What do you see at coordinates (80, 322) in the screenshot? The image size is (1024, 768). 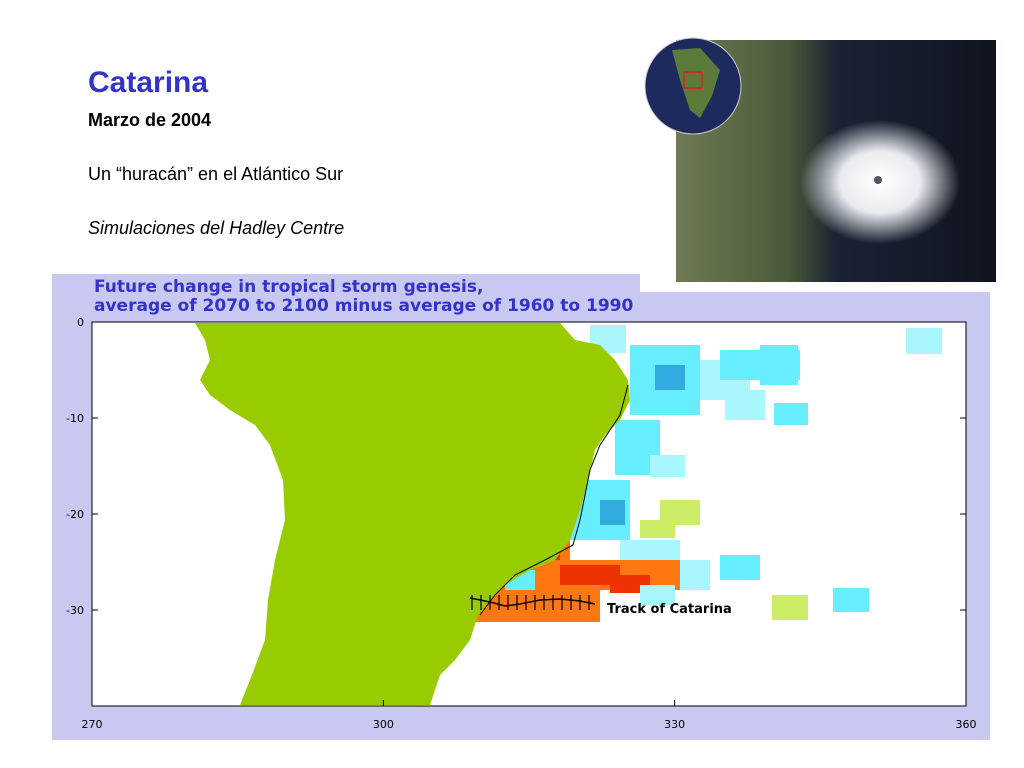 I see `y-tick-label: 0` at bounding box center [80, 322].